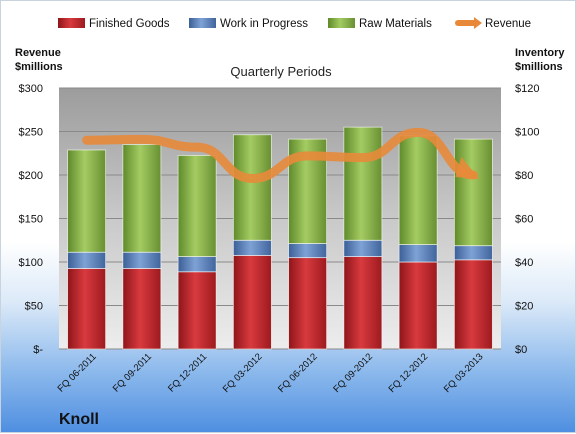 The height and width of the screenshot is (434, 576). I want to click on left-tick-label: $250, so click(31, 133).